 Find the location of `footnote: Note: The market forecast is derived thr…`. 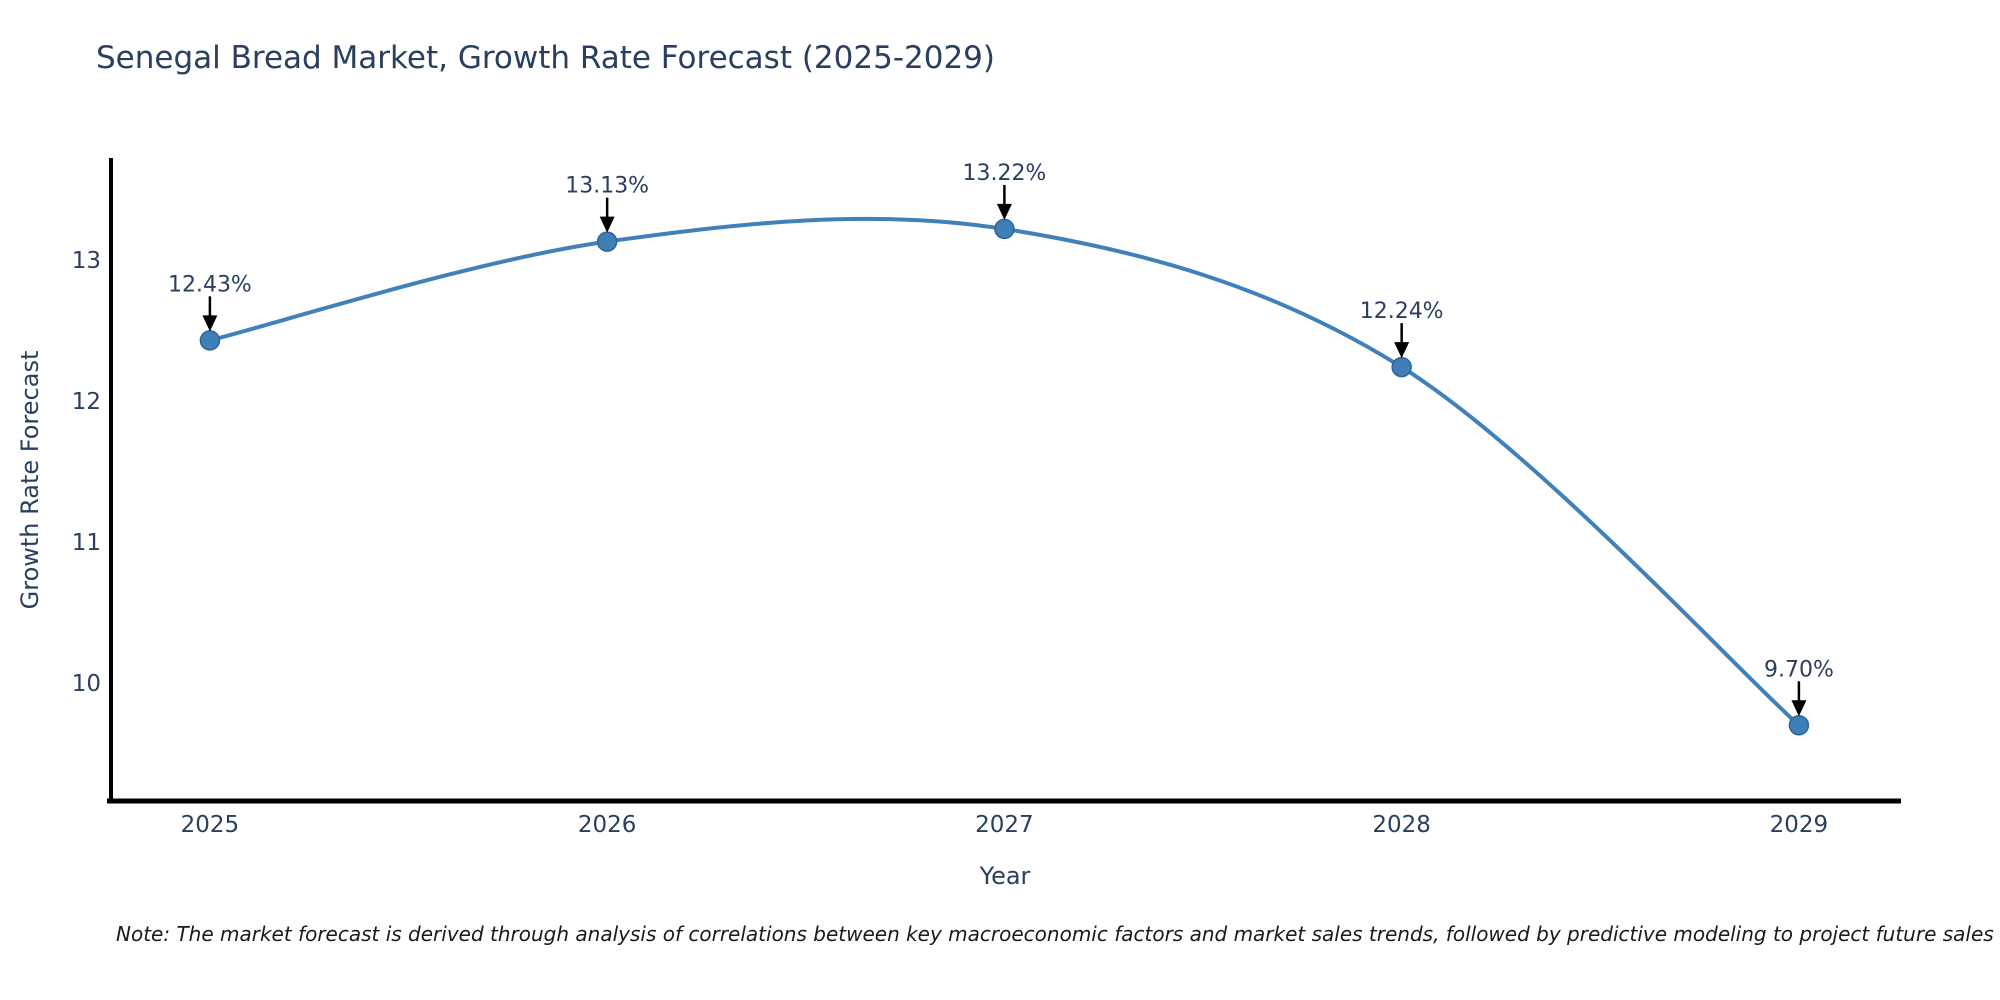

footnote: Note: The market forecast is derived thr… is located at coordinates (1055, 934).